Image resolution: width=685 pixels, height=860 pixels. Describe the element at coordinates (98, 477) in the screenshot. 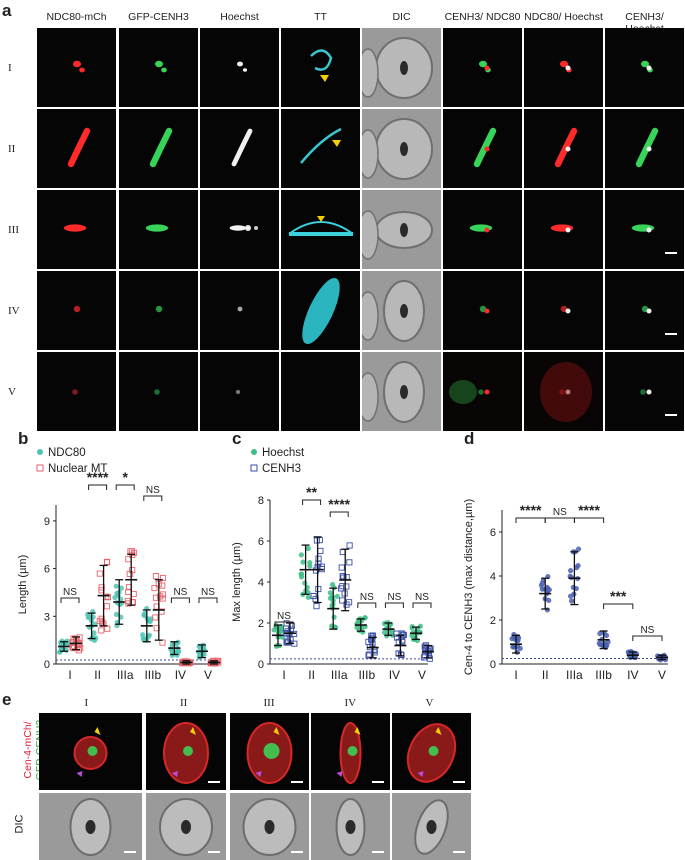

I see `panel_b-sig-label-1: ****` at that location.